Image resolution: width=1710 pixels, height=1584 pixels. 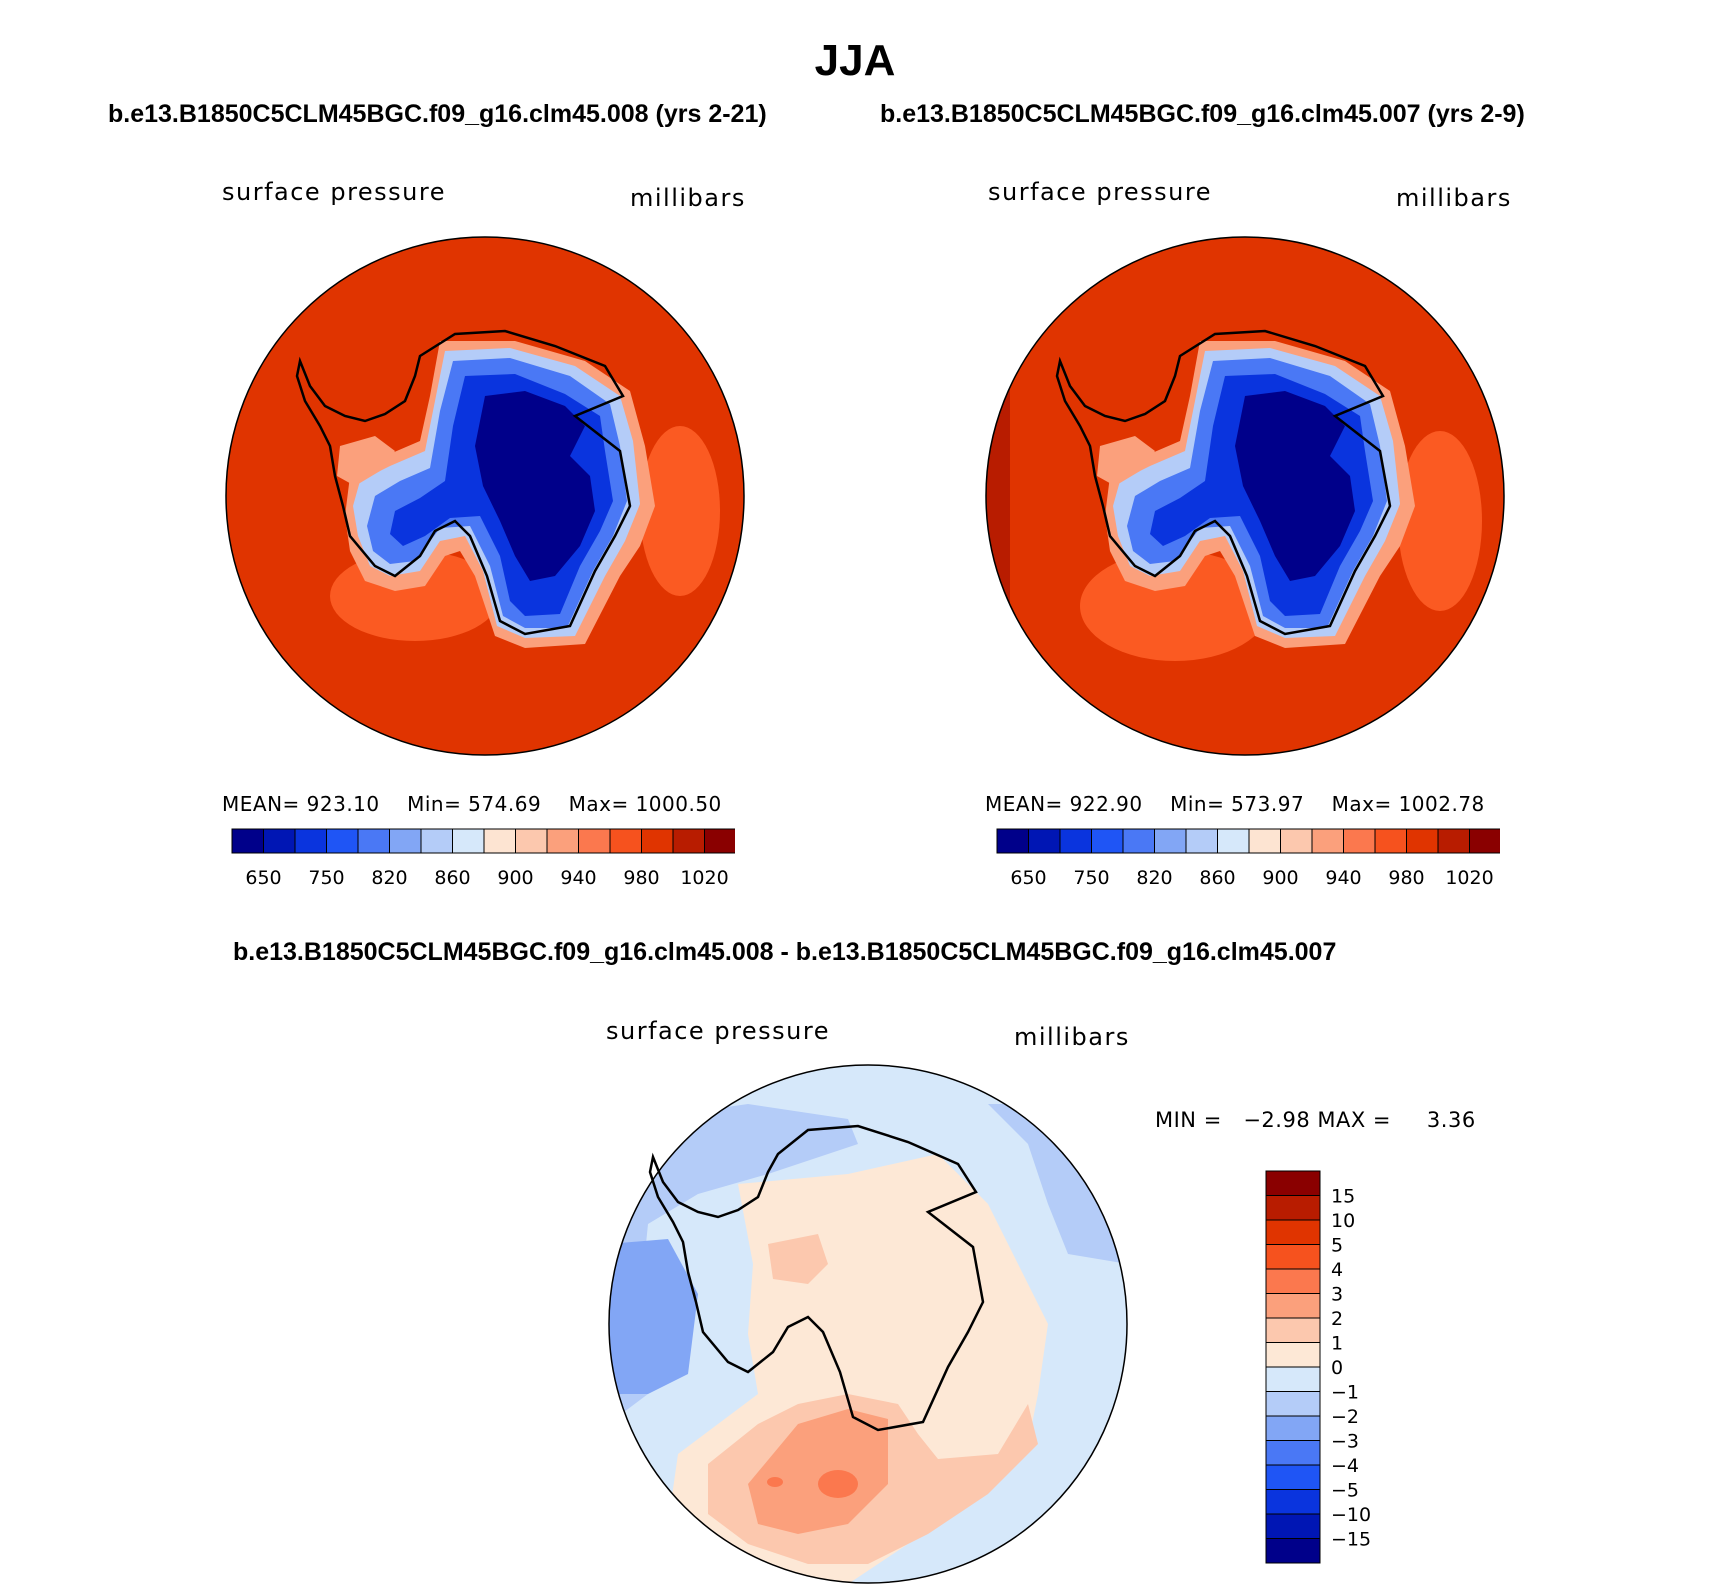 I want to click on diff-colorbar-tick-label: −5, so click(x=1345, y=1491).